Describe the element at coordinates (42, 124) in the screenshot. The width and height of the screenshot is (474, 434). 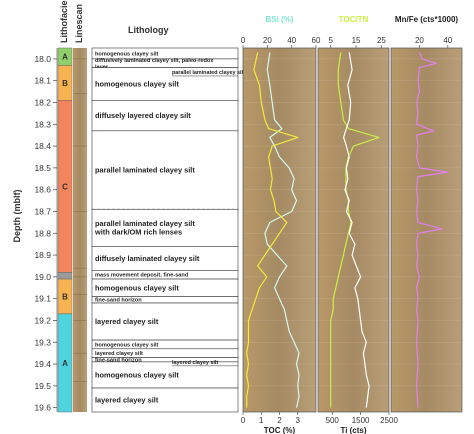
I see `depth-tick-label: 18.3` at that location.